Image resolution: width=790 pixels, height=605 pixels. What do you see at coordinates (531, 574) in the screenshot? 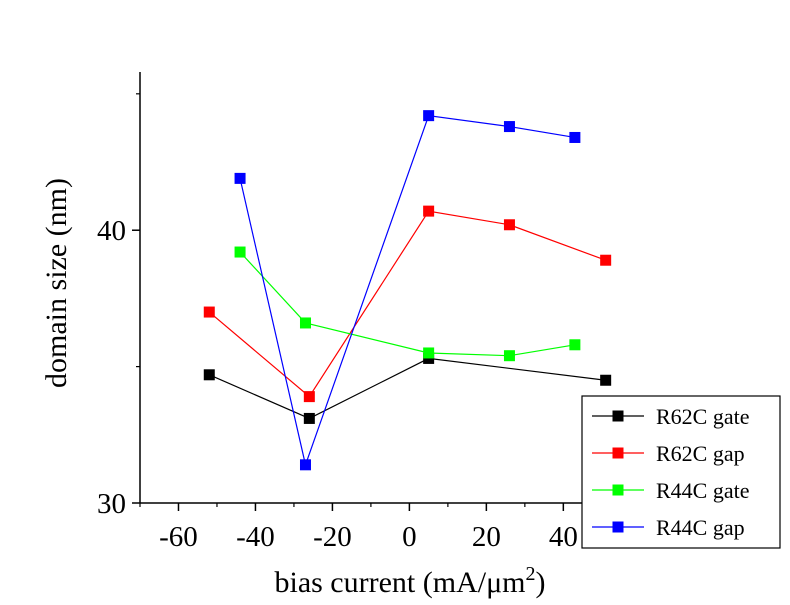
I see `x-axis-label-sup: 2` at bounding box center [531, 574].